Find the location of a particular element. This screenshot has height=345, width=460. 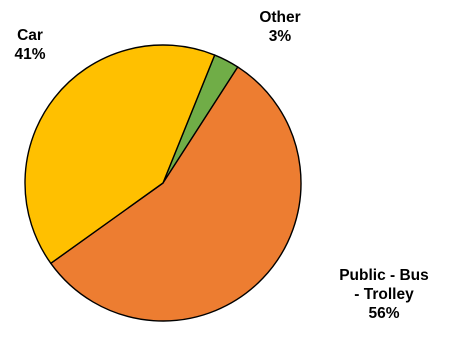

pie-label-public-bus-trolley: Public - Bus - Trolley 56% is located at coordinates (384, 294).